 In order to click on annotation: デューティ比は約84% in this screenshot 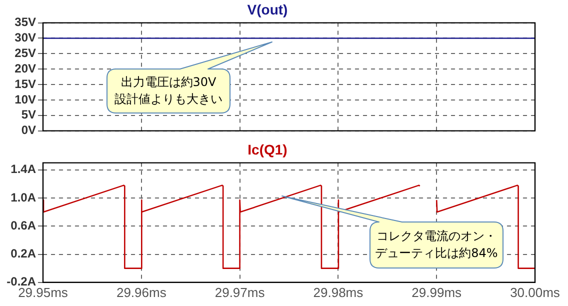, I will do `click(436, 253)`.